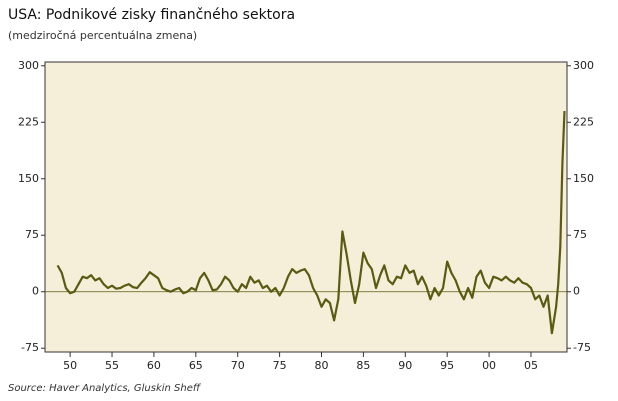 The height and width of the screenshot is (401, 618). Describe the element at coordinates (28, 65) in the screenshot. I see `y-tick-label: 300` at that location.